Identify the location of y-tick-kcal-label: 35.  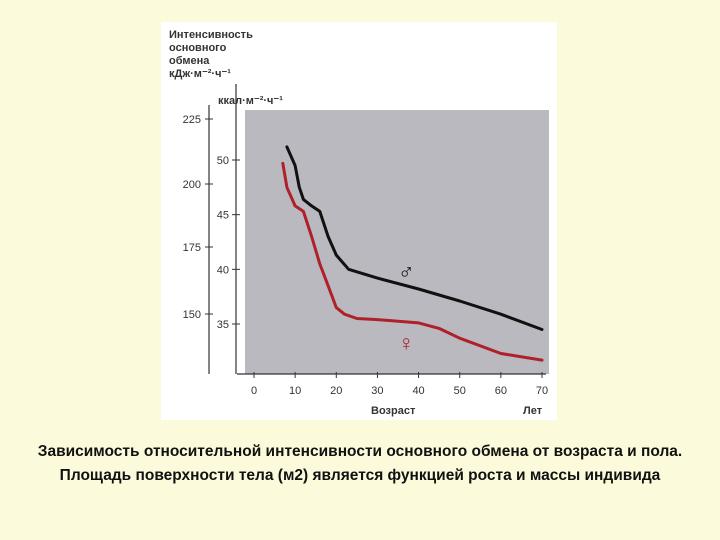
(223, 325).